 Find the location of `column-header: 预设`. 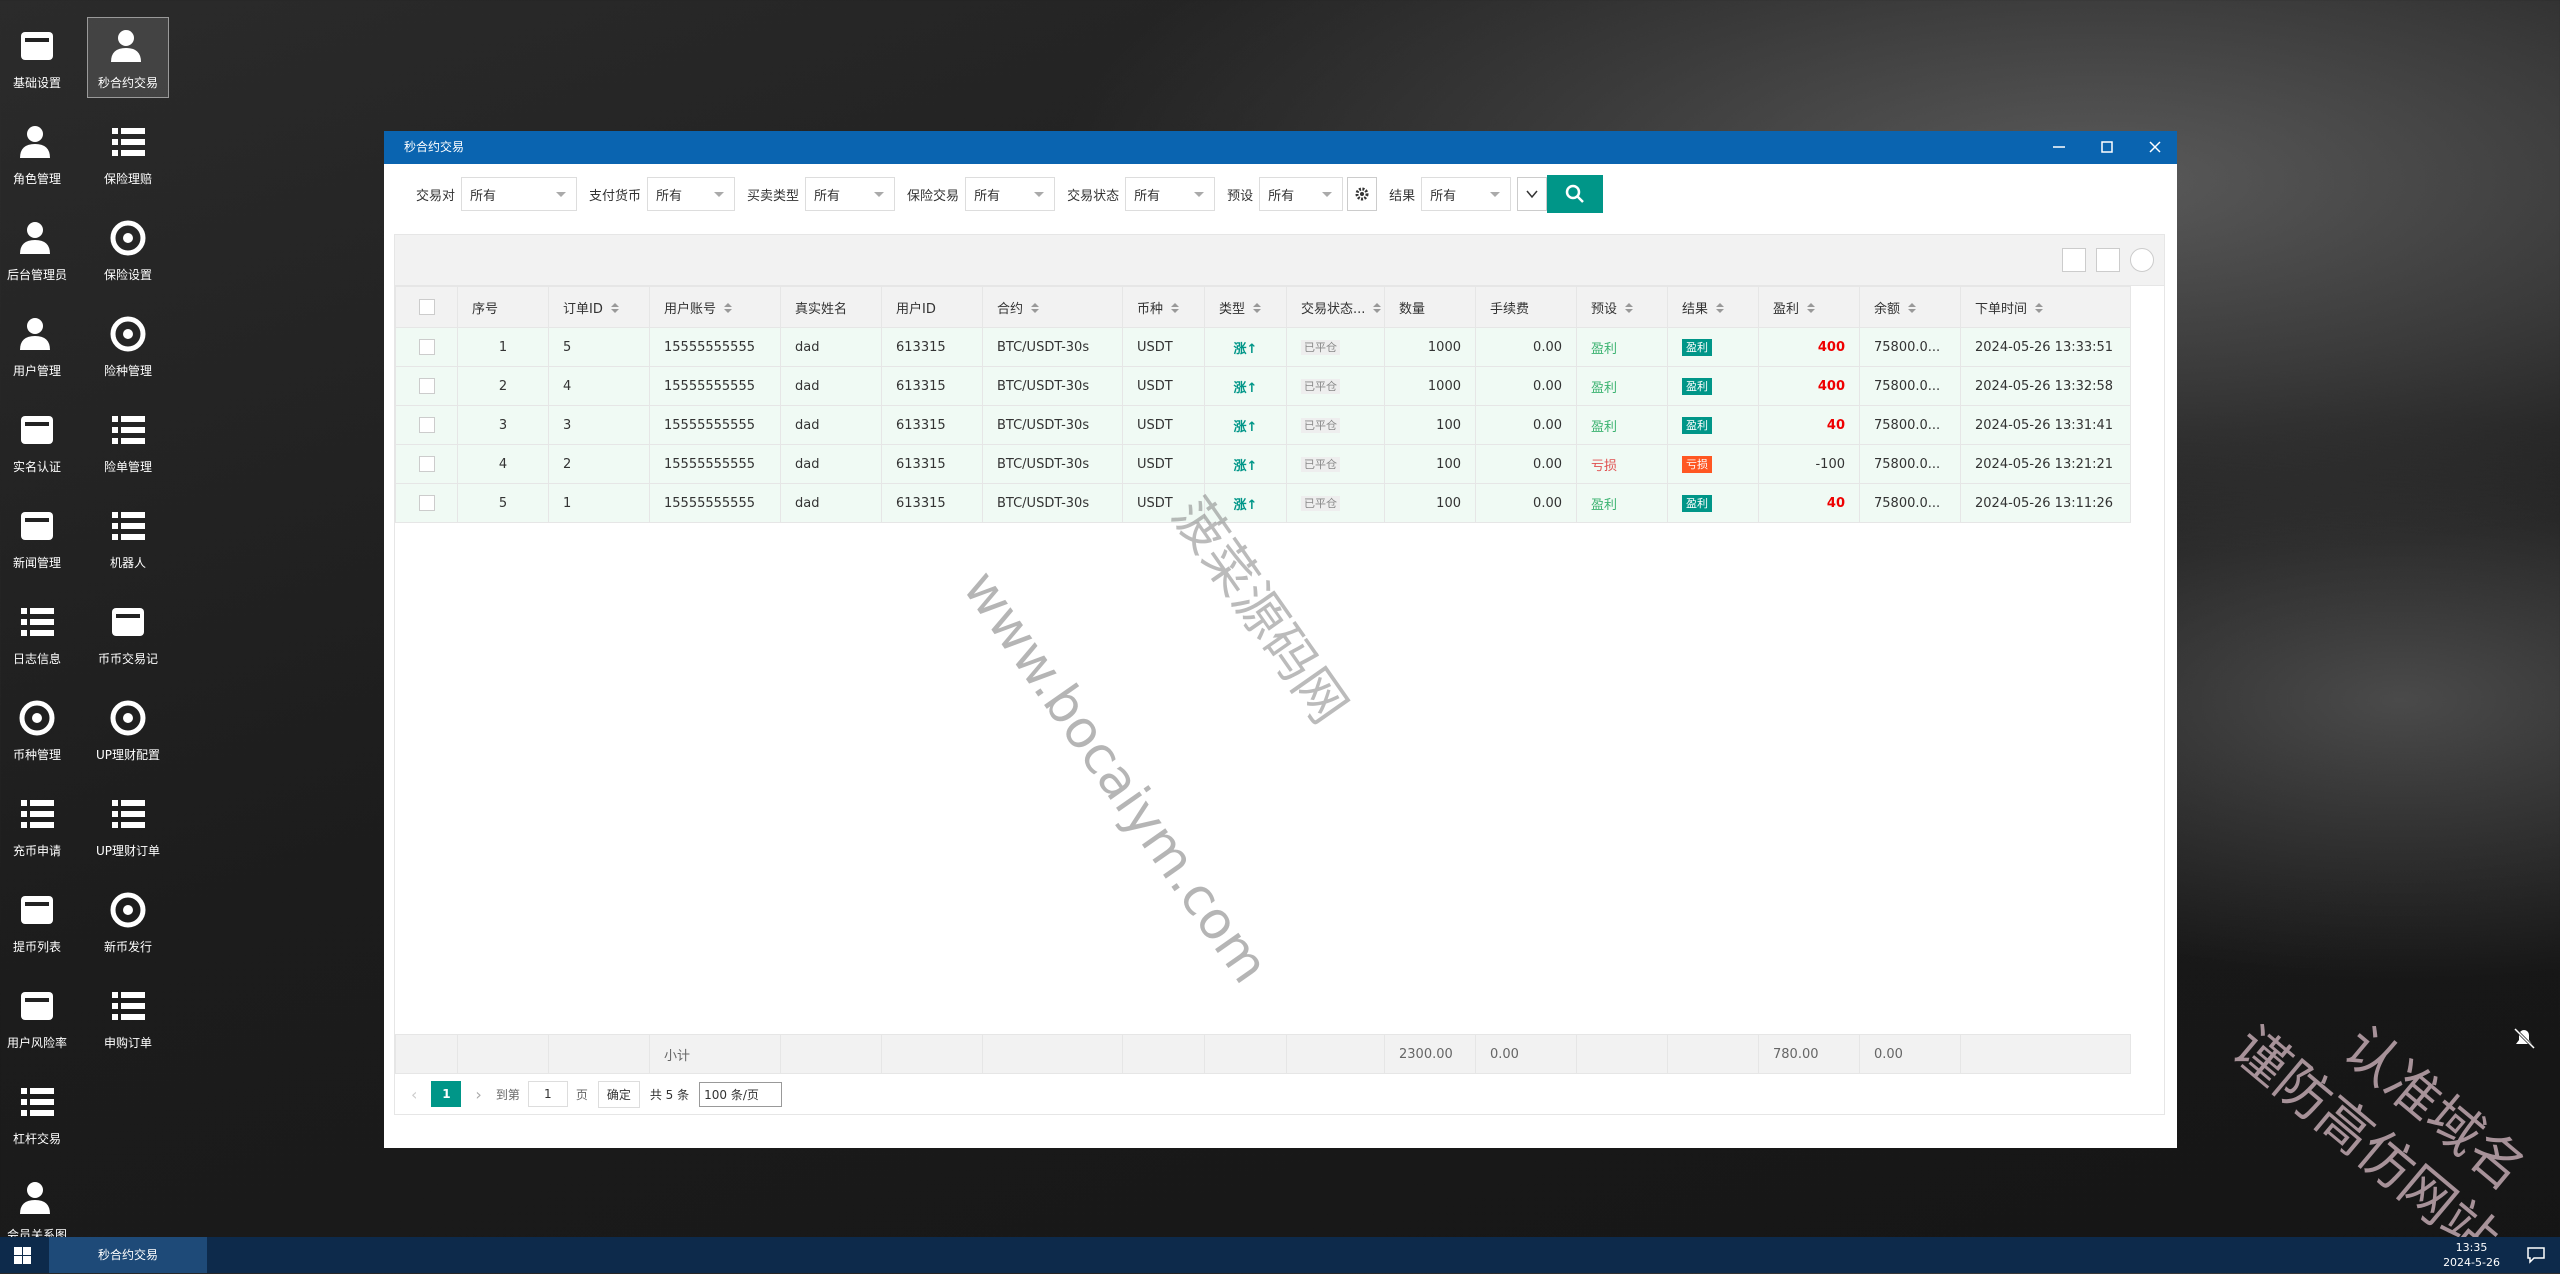

column-header: 预设 is located at coordinates (1622, 307).